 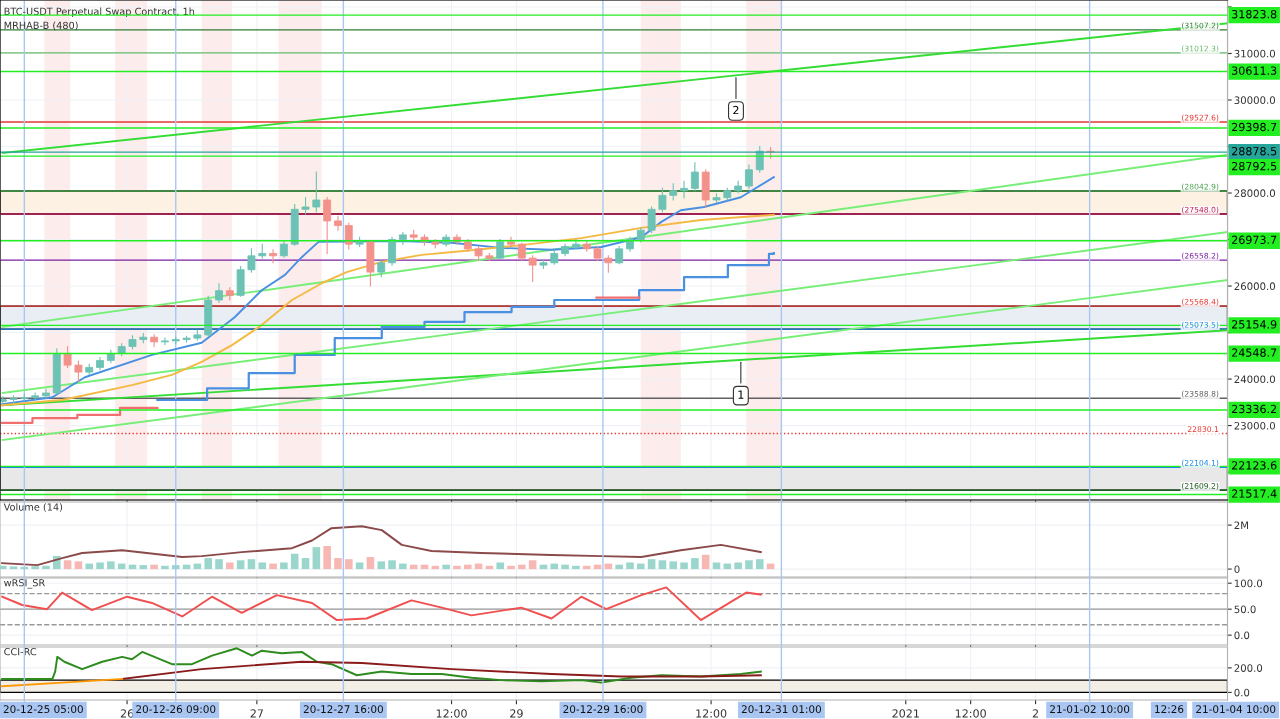 What do you see at coordinates (1254, 324) in the screenshot?
I see `ref-line-label: 25154.9` at bounding box center [1254, 324].